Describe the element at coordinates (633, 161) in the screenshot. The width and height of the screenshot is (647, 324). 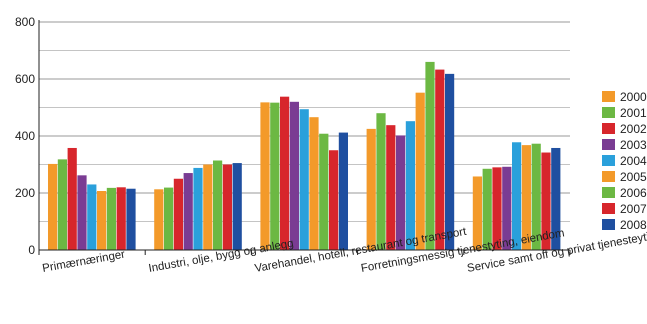
I see `legend-label: 2004` at that location.